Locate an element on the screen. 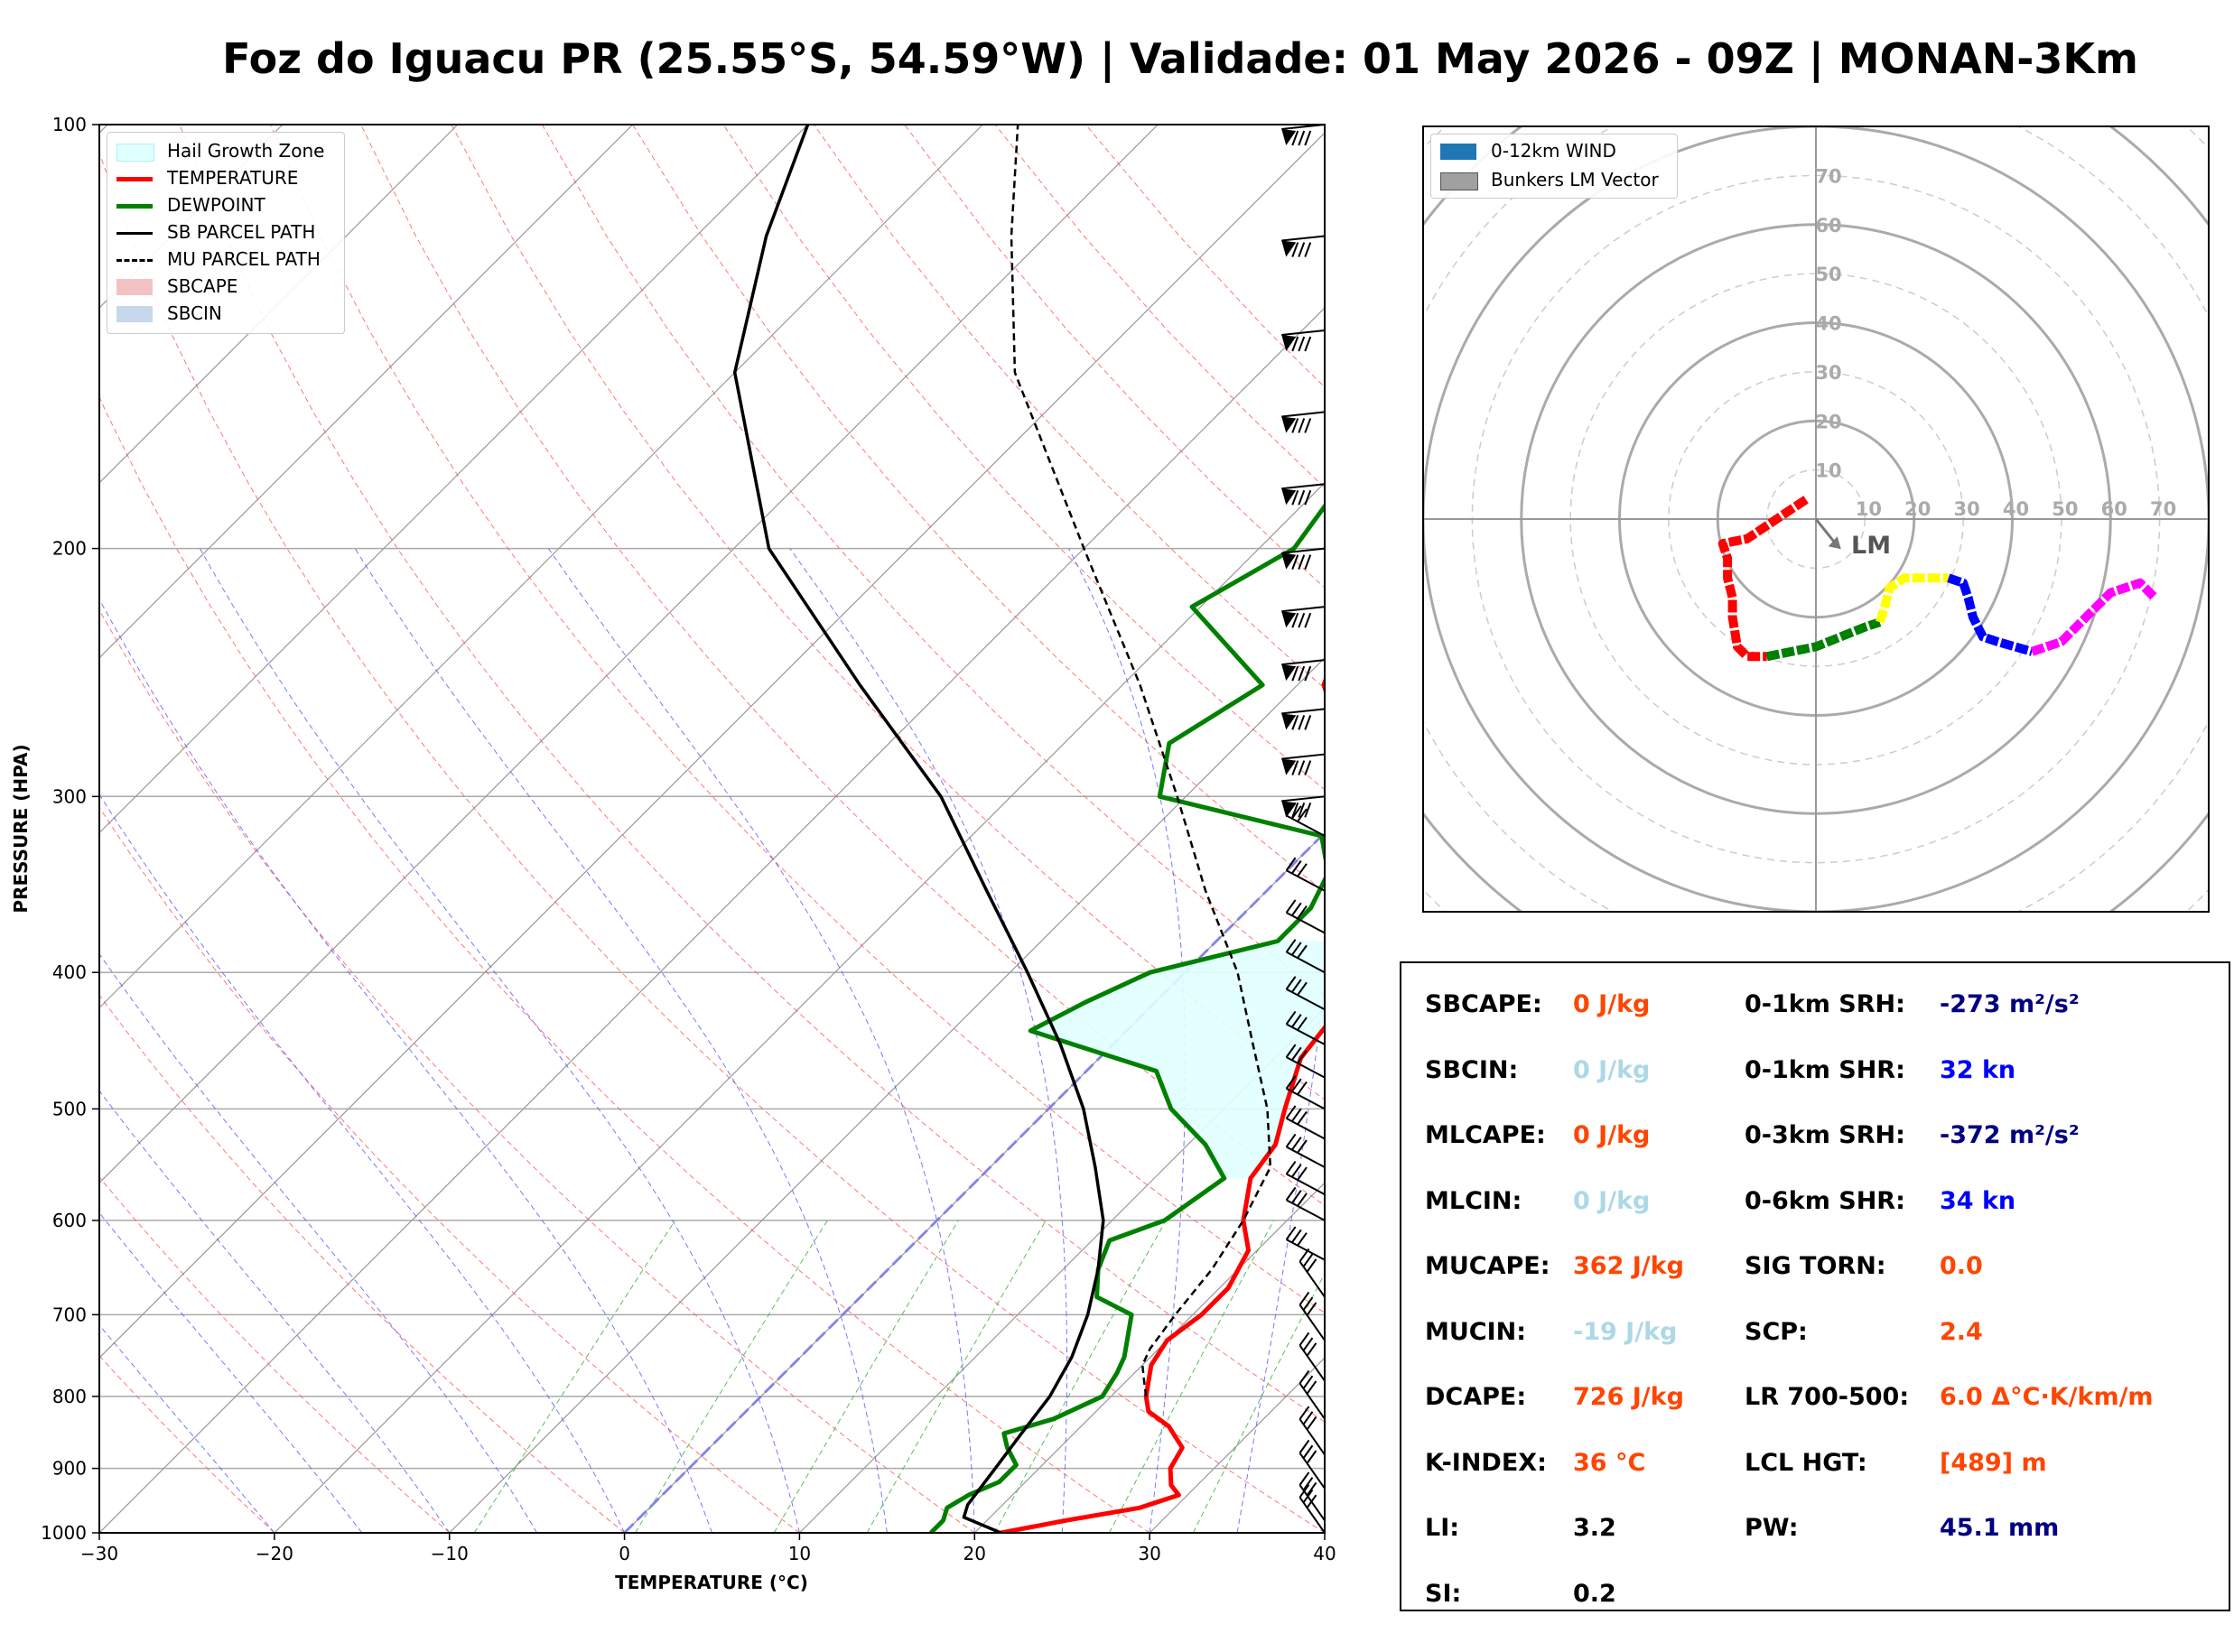 The width and height of the screenshot is (2234, 1652). param-value: 6.0 Δ°C·K/km/m is located at coordinates (2047, 1397).